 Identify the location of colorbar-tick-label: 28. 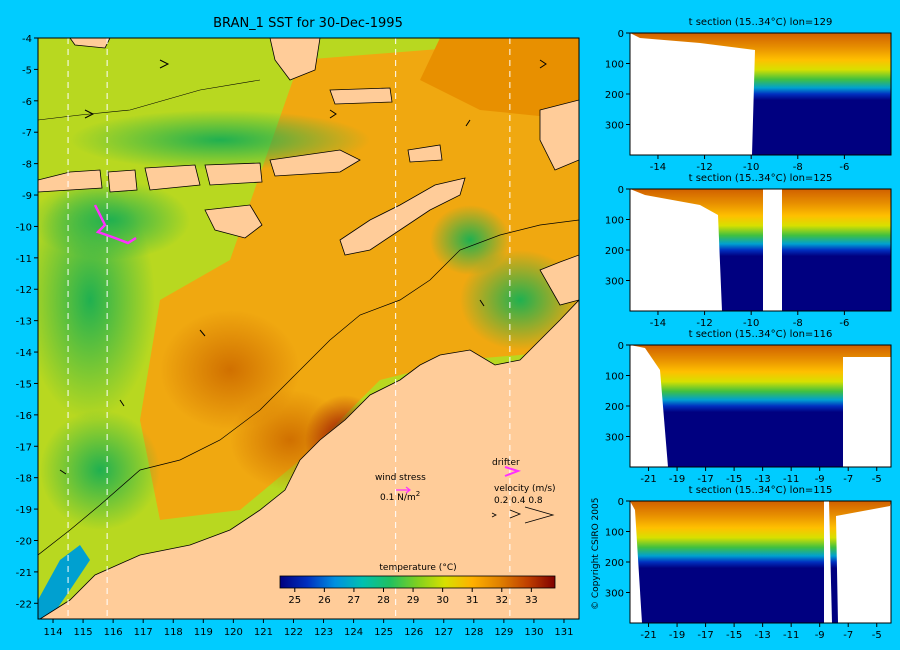
(383, 600).